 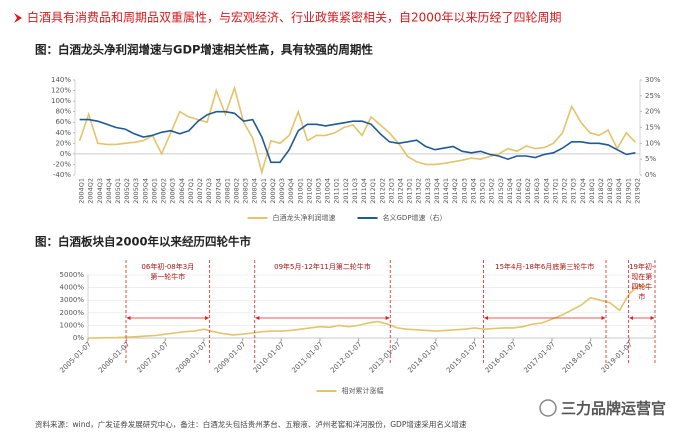 What do you see at coordinates (337, 191) in the screenshot?
I see `x-tick-label: 2011Q1` at bounding box center [337, 191].